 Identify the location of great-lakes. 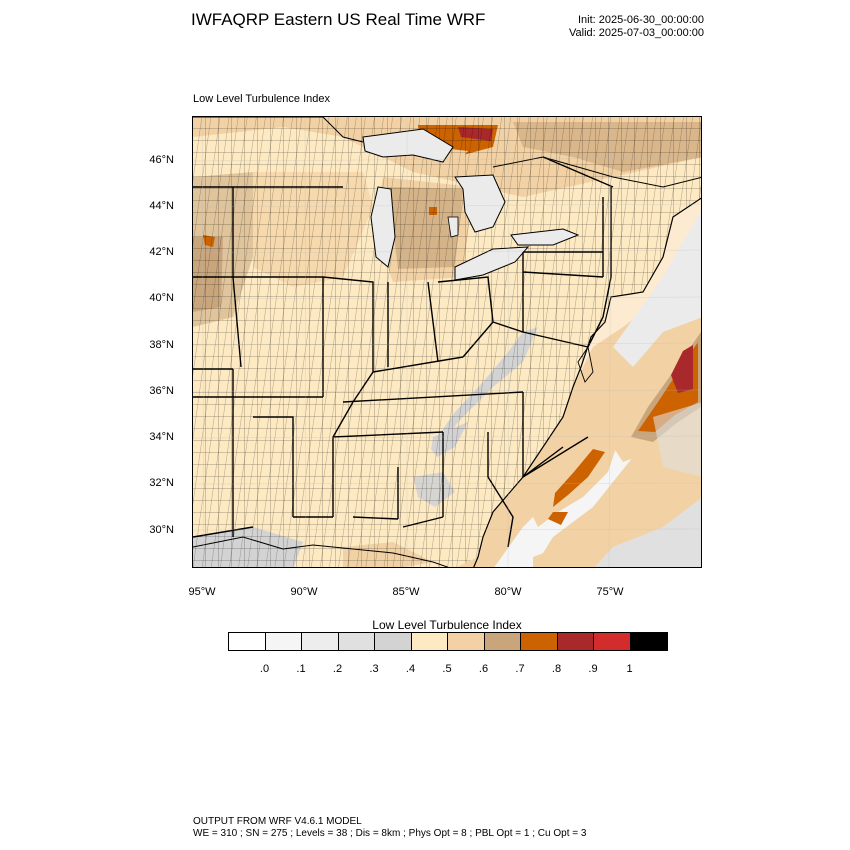
(471, 204).